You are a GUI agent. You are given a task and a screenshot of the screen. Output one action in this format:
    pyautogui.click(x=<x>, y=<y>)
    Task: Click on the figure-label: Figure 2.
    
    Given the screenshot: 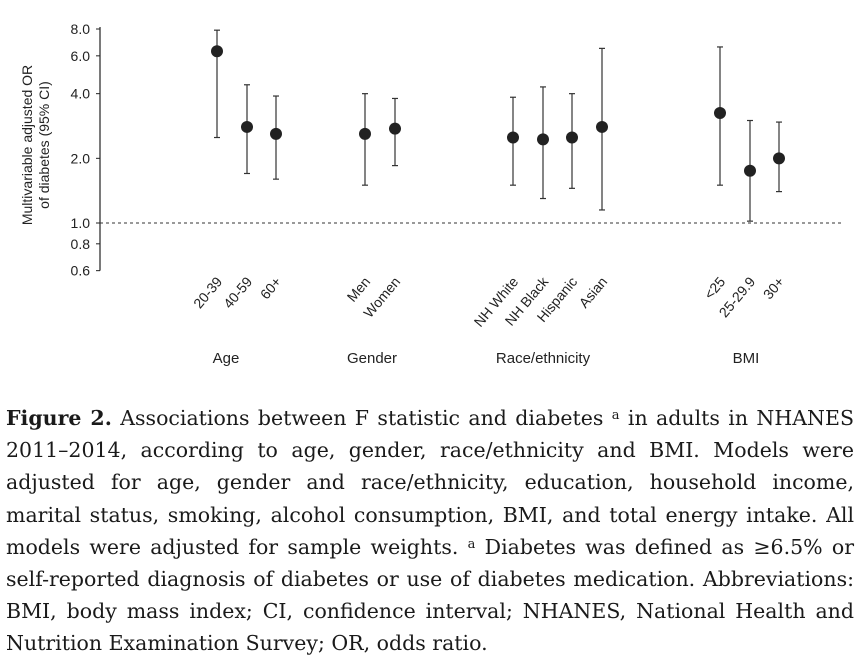 What is the action you would take?
    pyautogui.click(x=59, y=418)
    